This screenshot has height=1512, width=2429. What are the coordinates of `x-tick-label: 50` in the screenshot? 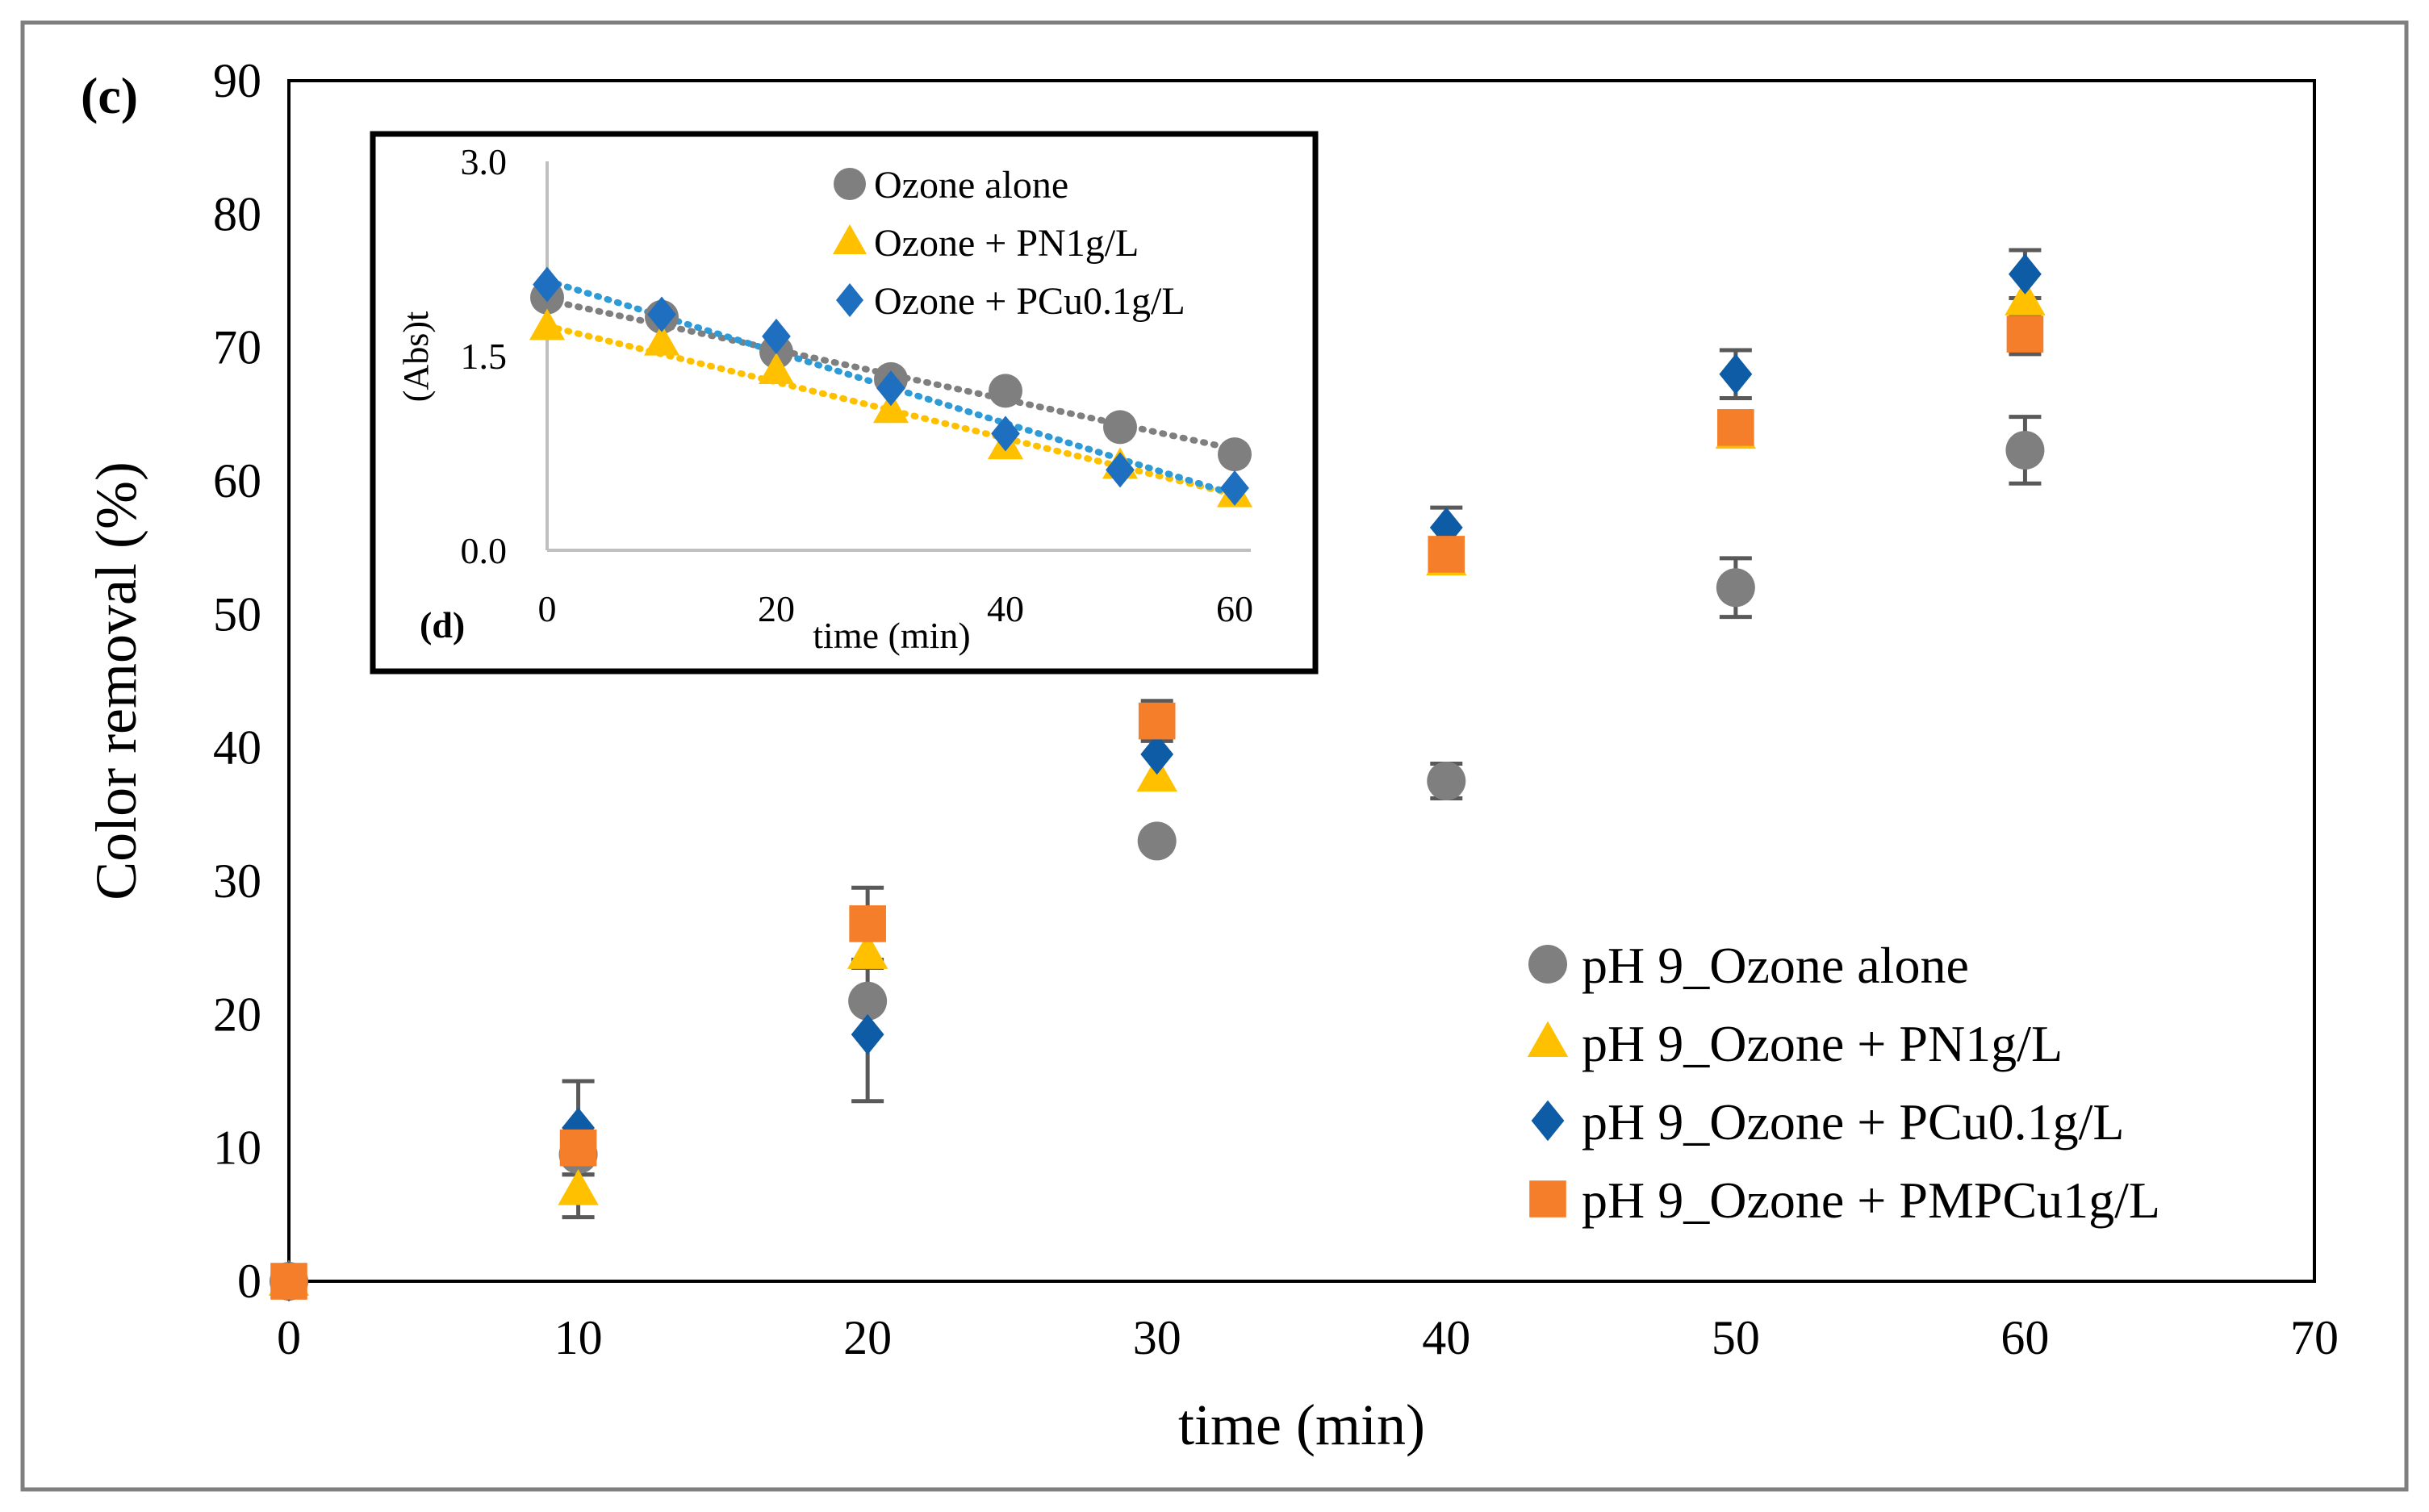 It's located at (1736, 1337).